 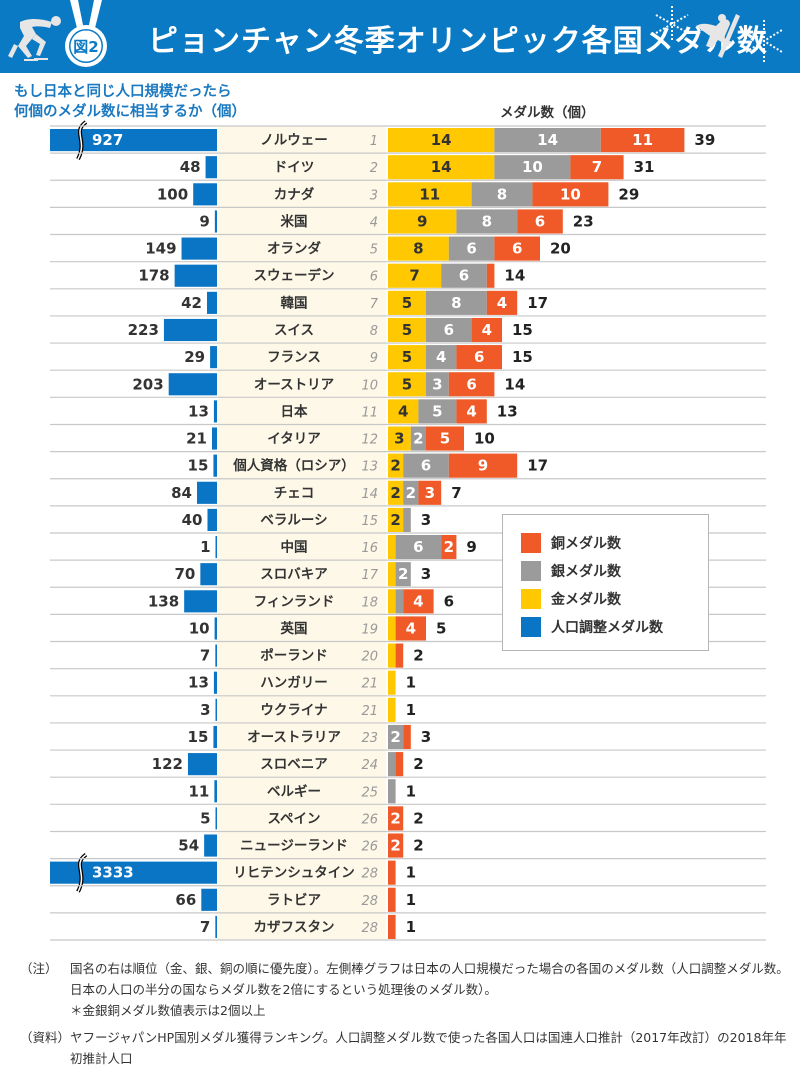 I want to click on bronze-medal-bar-value-label: 5, so click(x=445, y=439).